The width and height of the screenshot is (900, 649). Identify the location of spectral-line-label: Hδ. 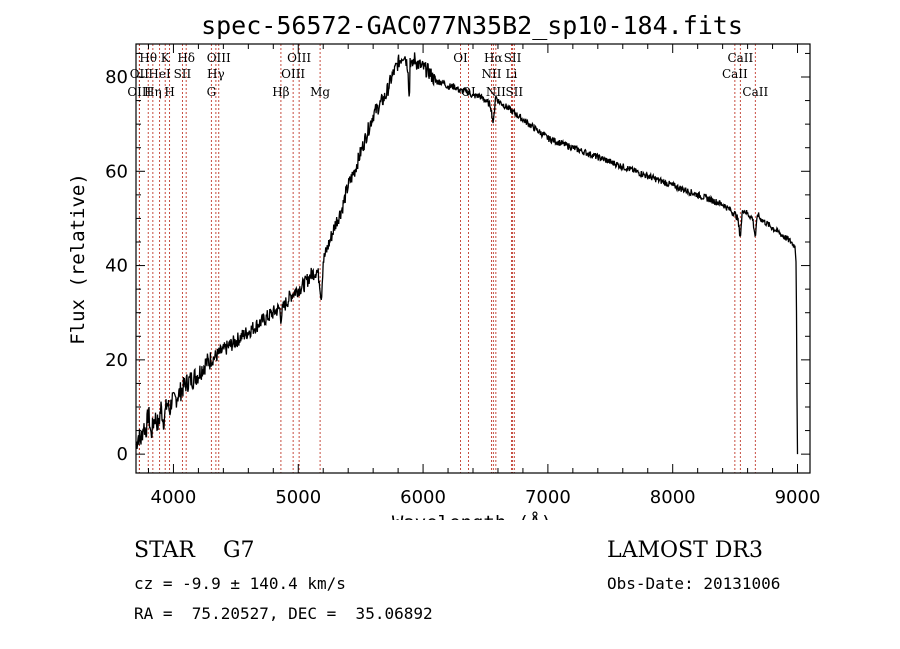
(186, 58).